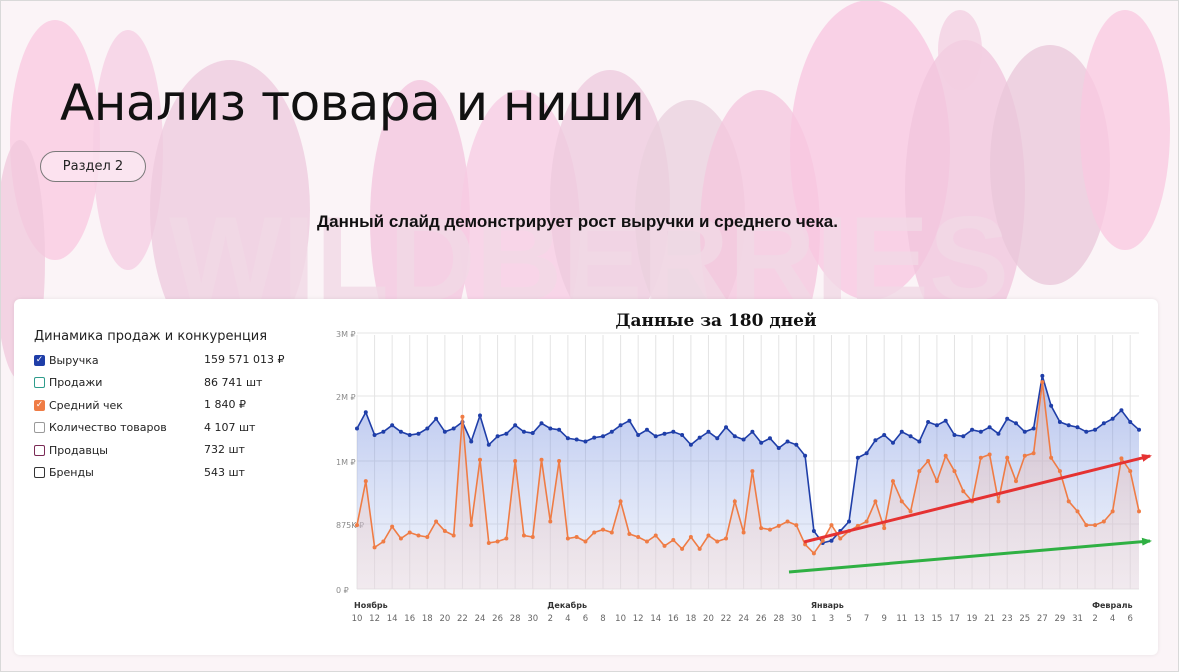  Describe the element at coordinates (1060, 619) in the screenshot. I see `x-tick-label: 29` at that location.